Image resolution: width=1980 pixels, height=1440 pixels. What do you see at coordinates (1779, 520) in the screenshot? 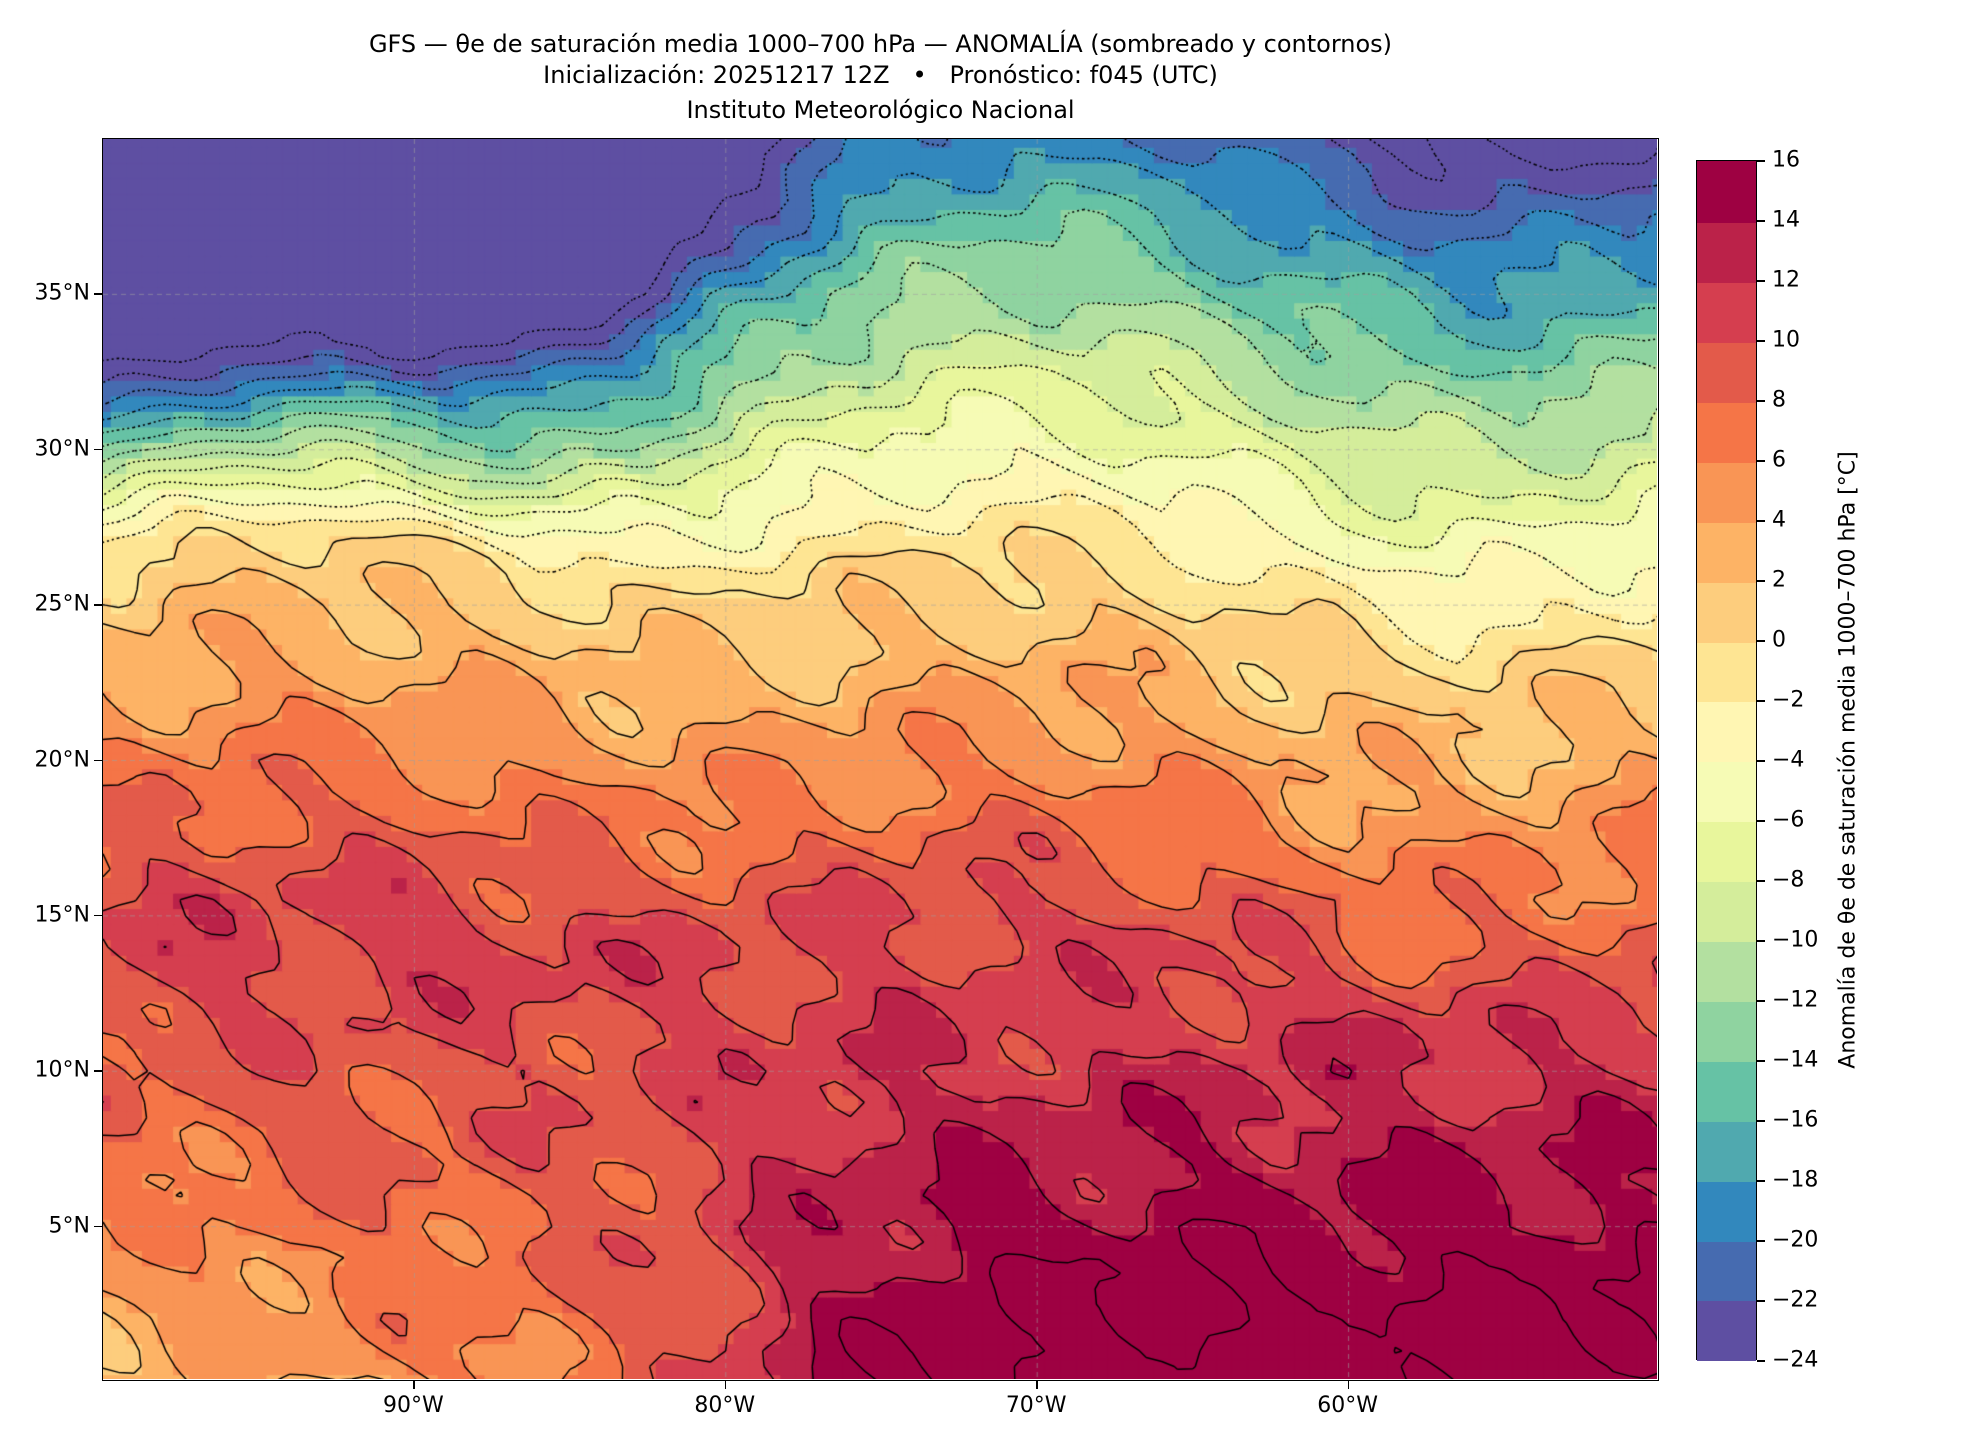
I see `colorbar-tick-label: 4` at bounding box center [1779, 520].